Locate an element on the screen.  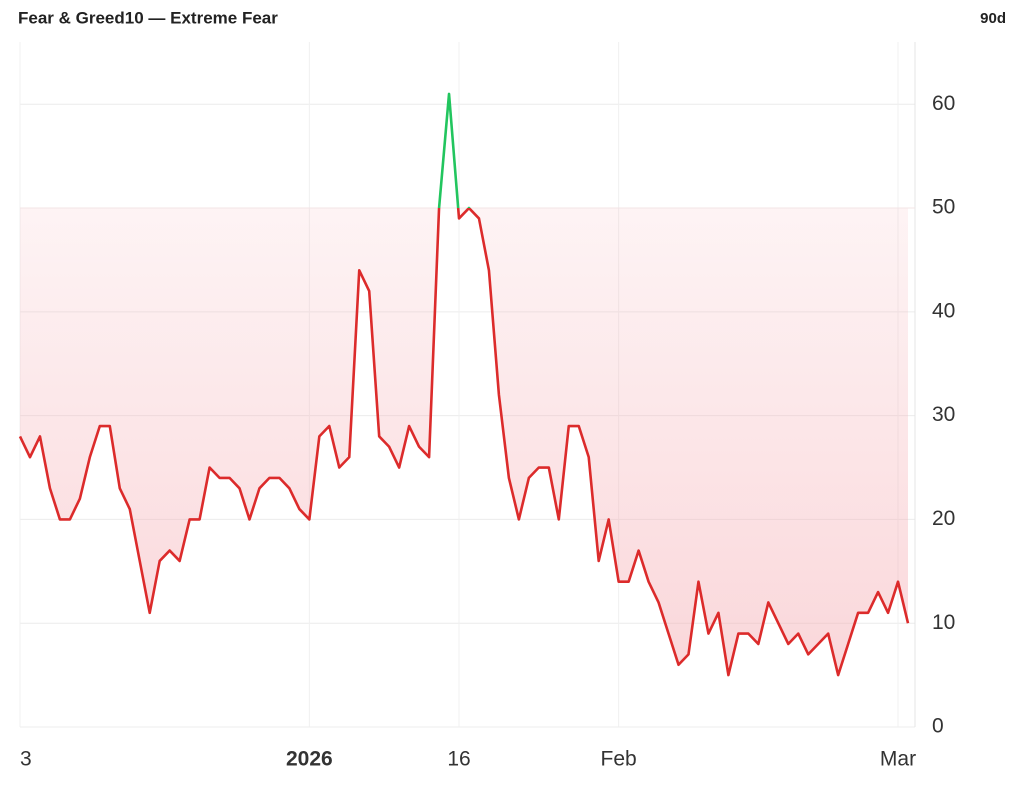
x-tick-label: 16 is located at coordinates (458, 759).